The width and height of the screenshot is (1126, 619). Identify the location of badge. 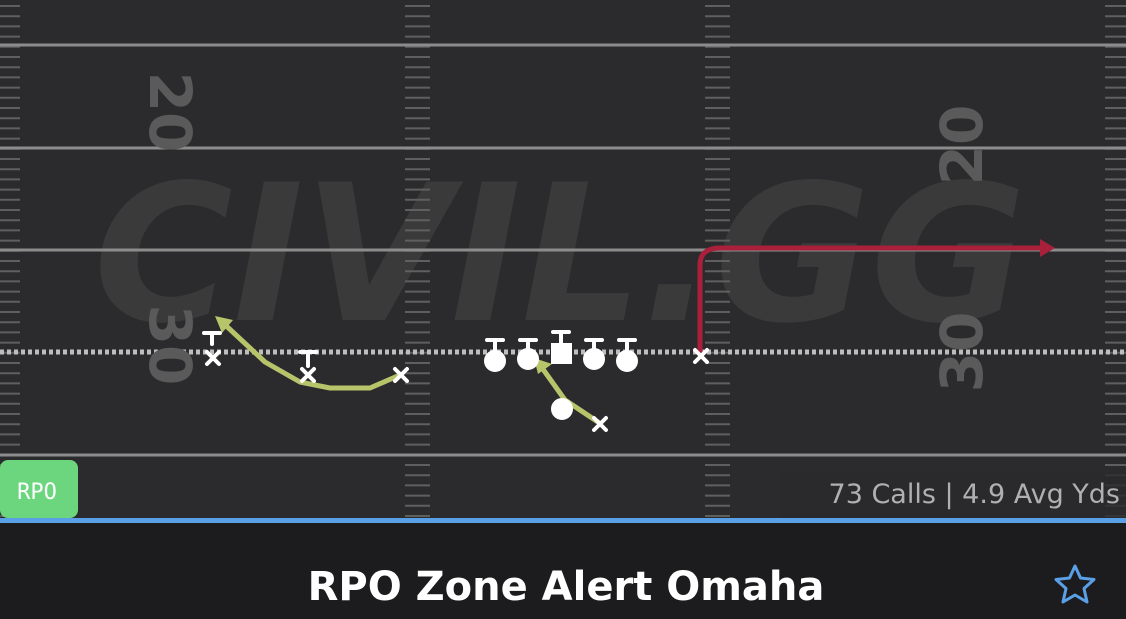
(39, 489).